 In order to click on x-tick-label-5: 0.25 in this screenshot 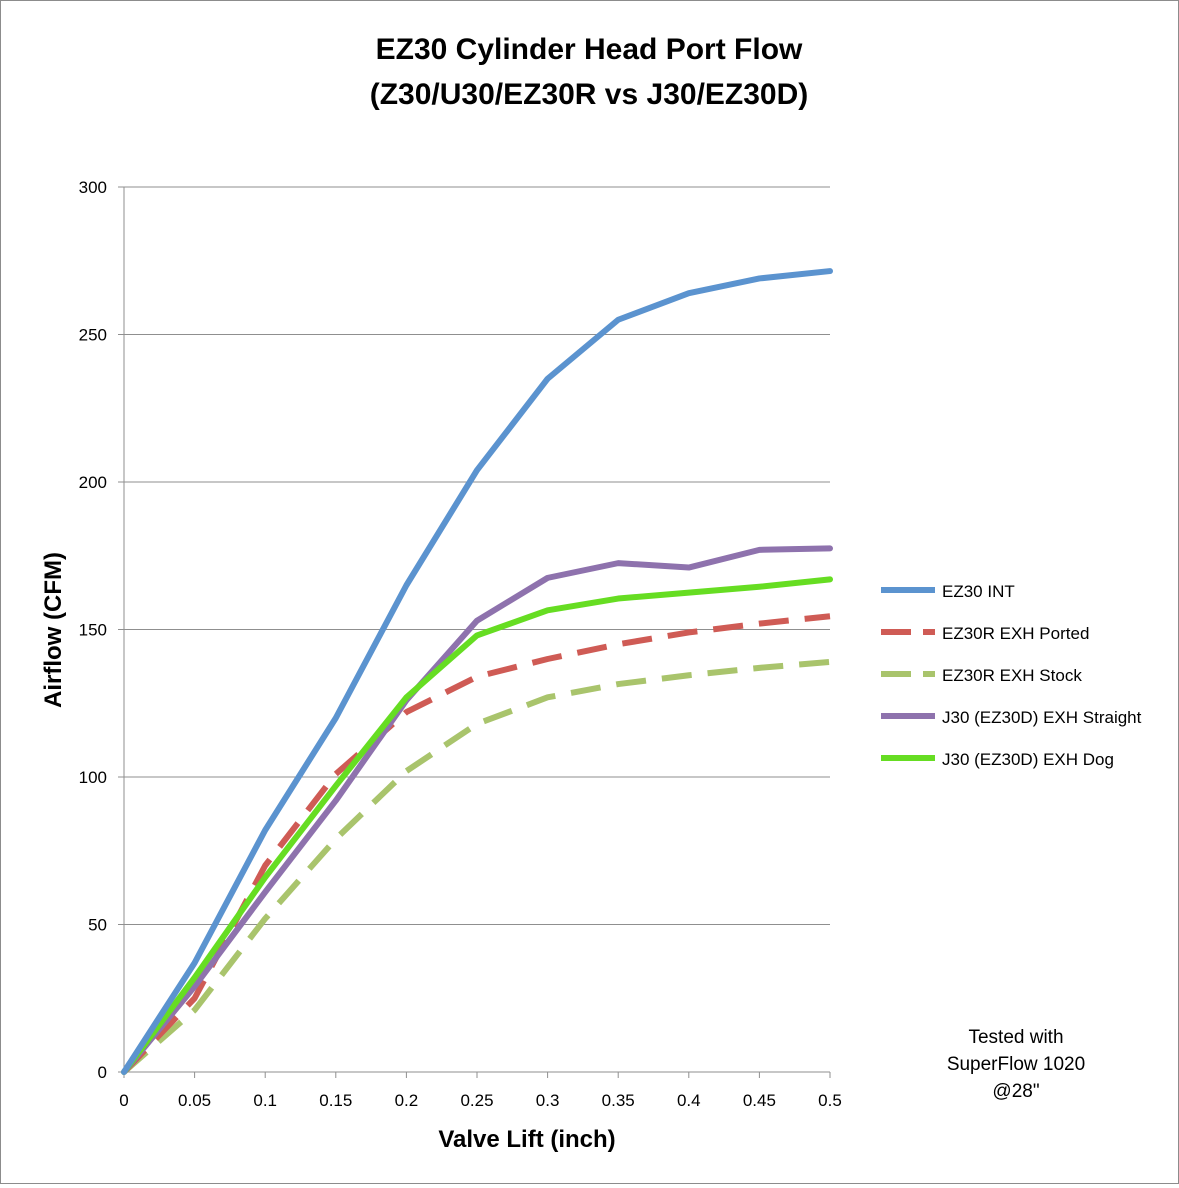, I will do `click(476, 1100)`.